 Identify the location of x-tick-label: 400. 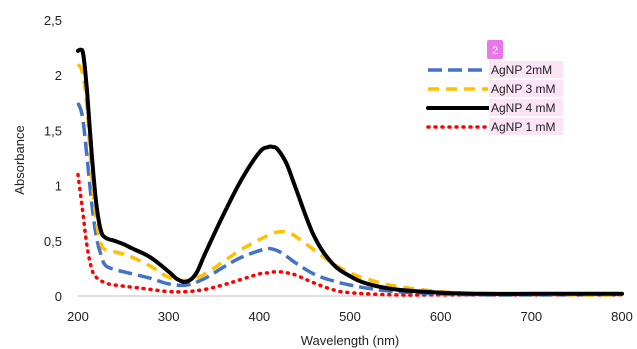
(259, 316).